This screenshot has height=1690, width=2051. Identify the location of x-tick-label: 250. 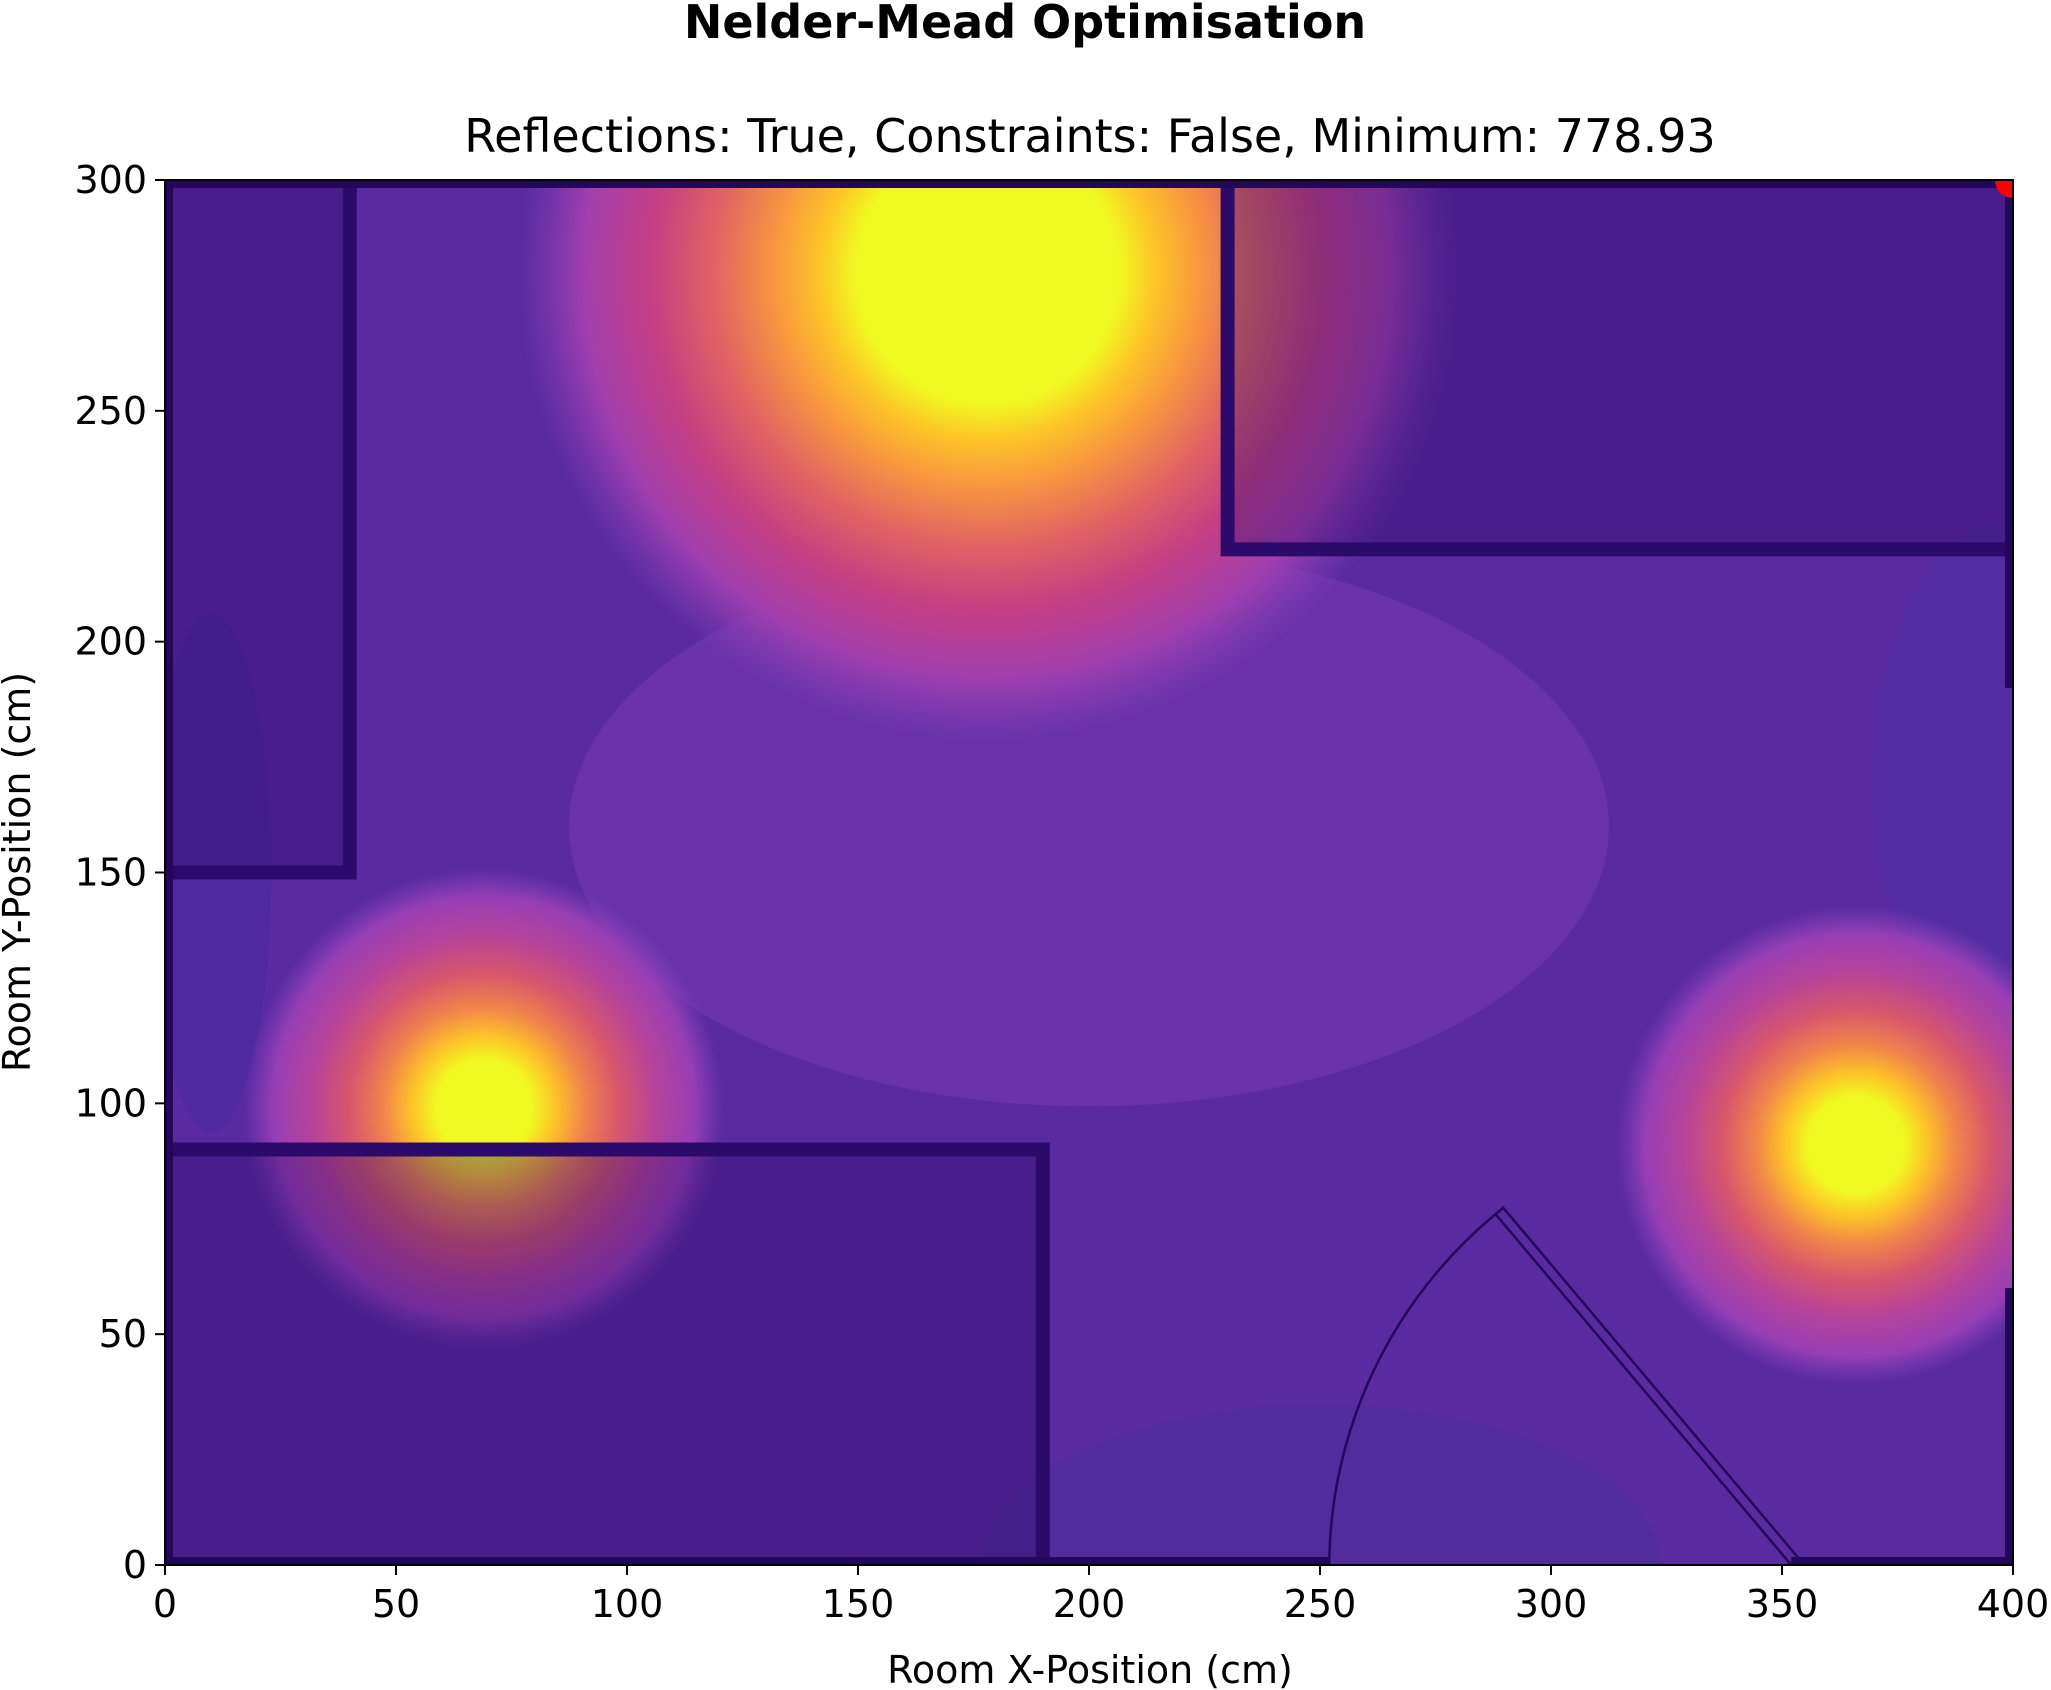
(1320, 1604).